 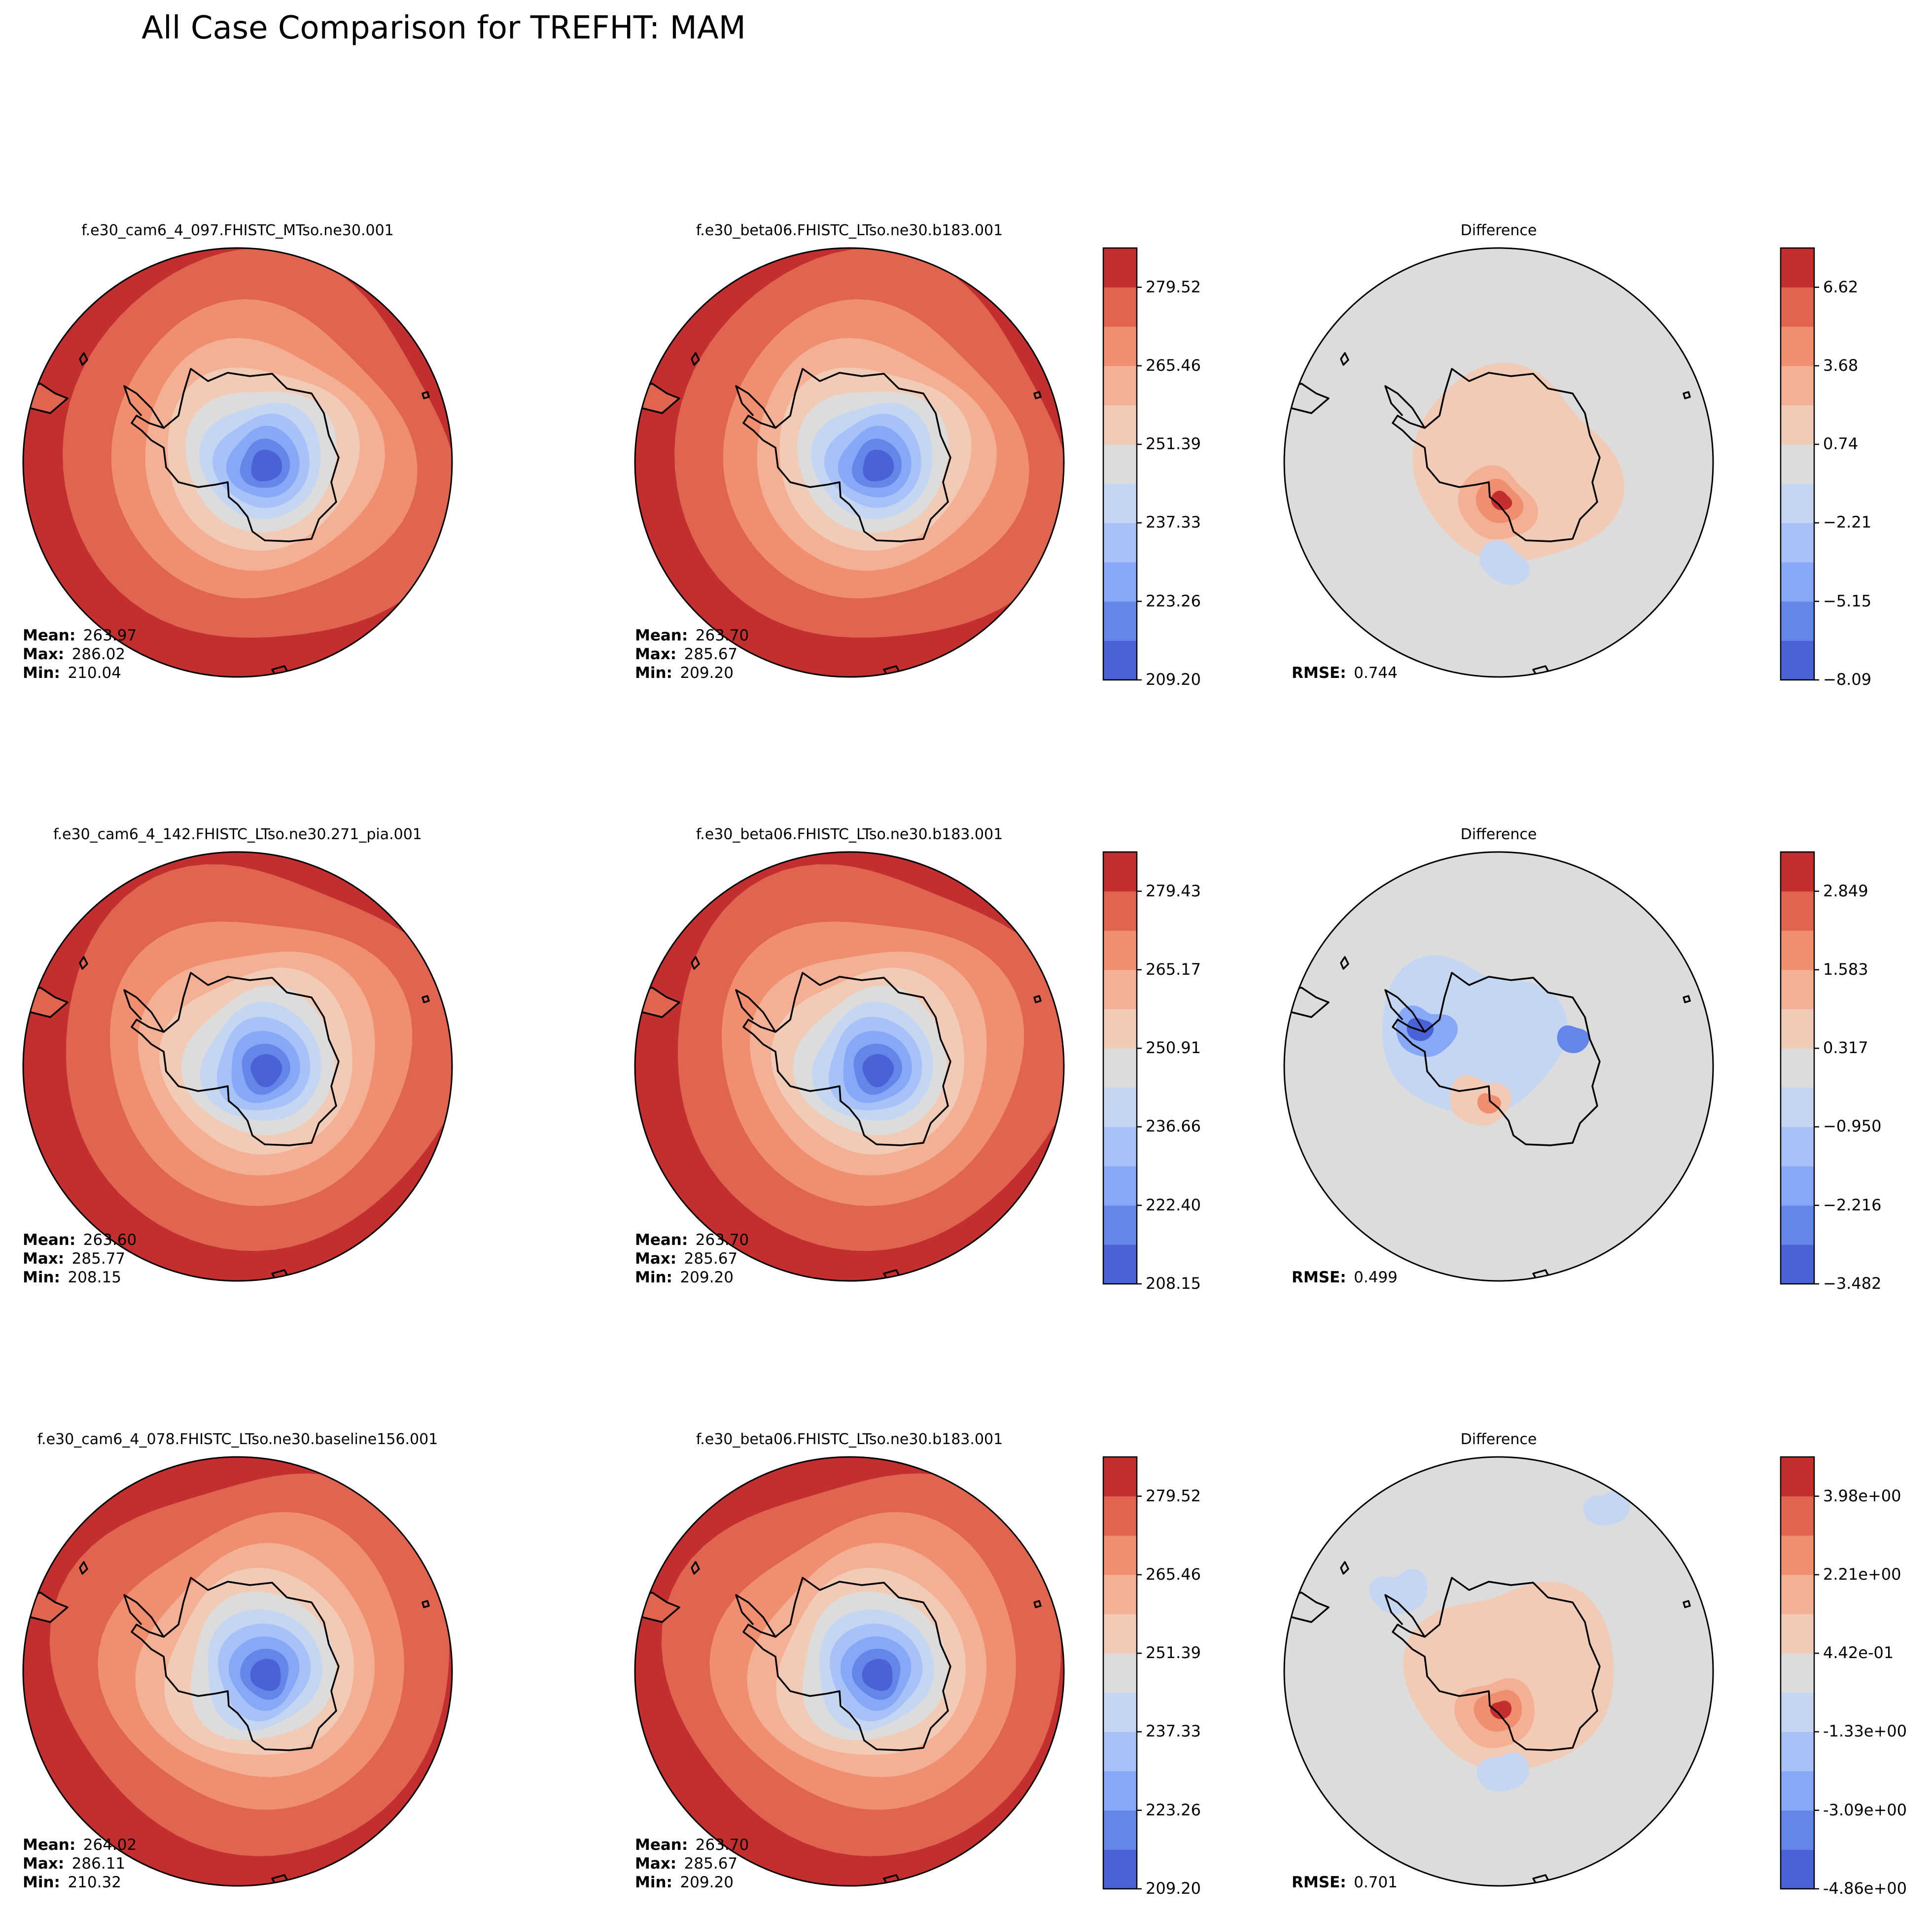 What do you see at coordinates (1173, 1126) in the screenshot?
I see `colorbar-tick-label: 236.66` at bounding box center [1173, 1126].